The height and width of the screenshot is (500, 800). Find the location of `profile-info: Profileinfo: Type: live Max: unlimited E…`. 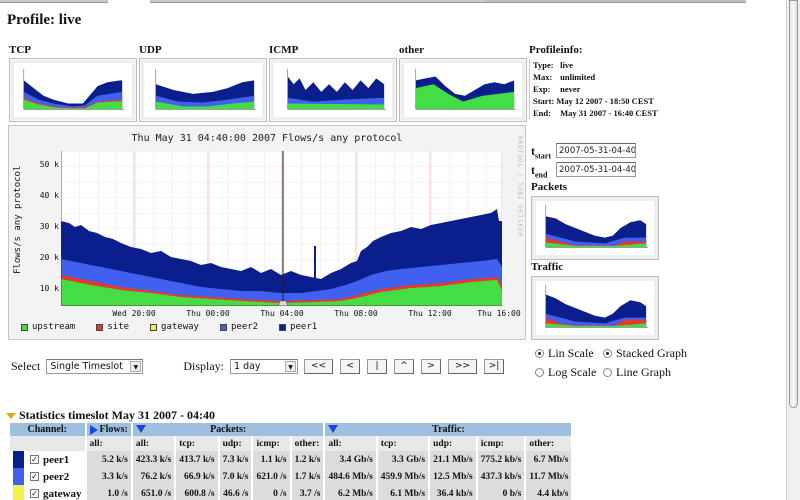

profile-info: Profileinfo: Type: live Max: unlimited E… is located at coordinates (593, 81).